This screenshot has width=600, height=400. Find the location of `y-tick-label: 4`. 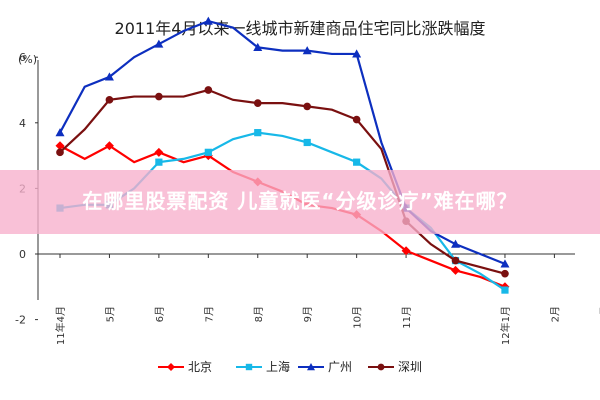

y-tick-label: 4 is located at coordinates (22, 123).